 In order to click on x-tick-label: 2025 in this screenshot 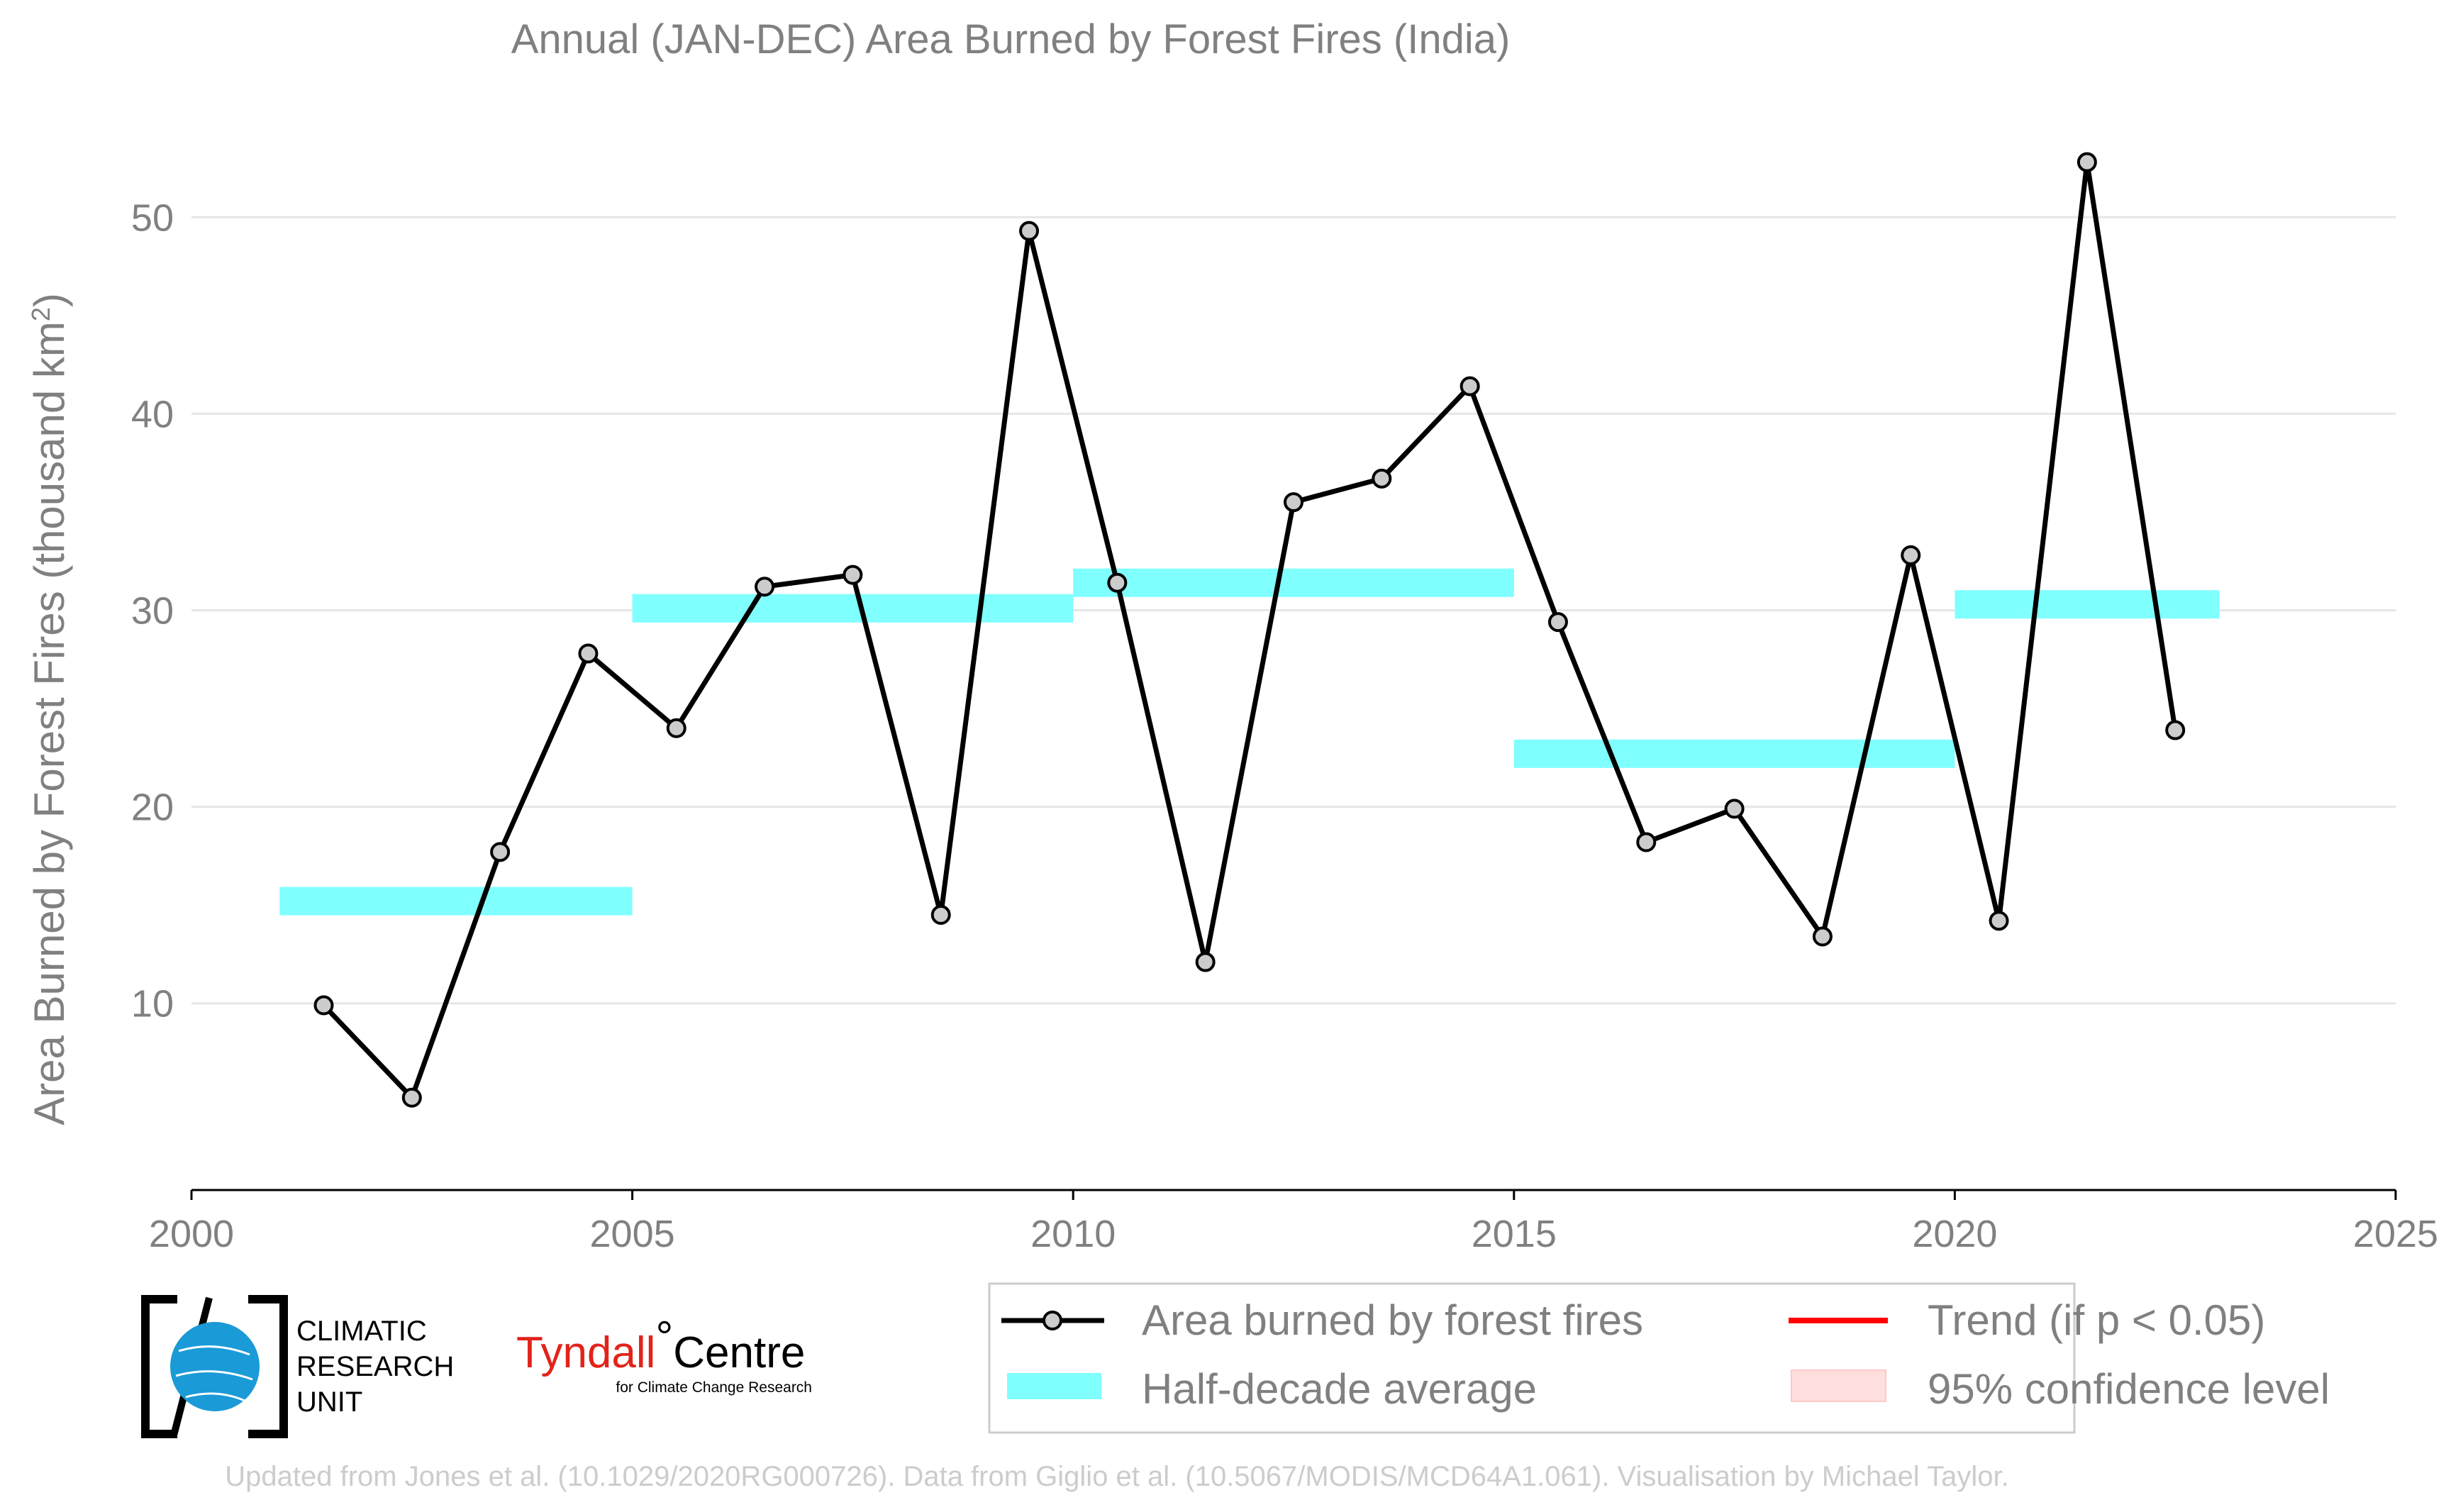, I will do `click(2395, 1234)`.